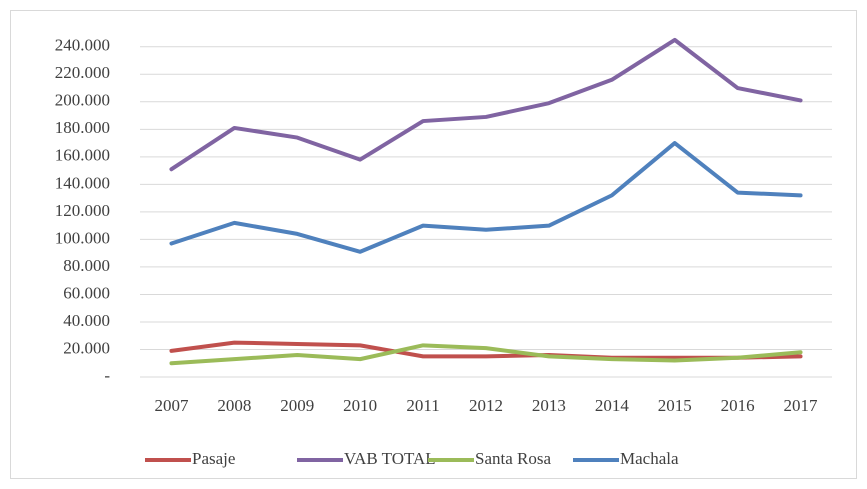  What do you see at coordinates (486, 354) in the screenshot?
I see `series-line` at bounding box center [486, 354].